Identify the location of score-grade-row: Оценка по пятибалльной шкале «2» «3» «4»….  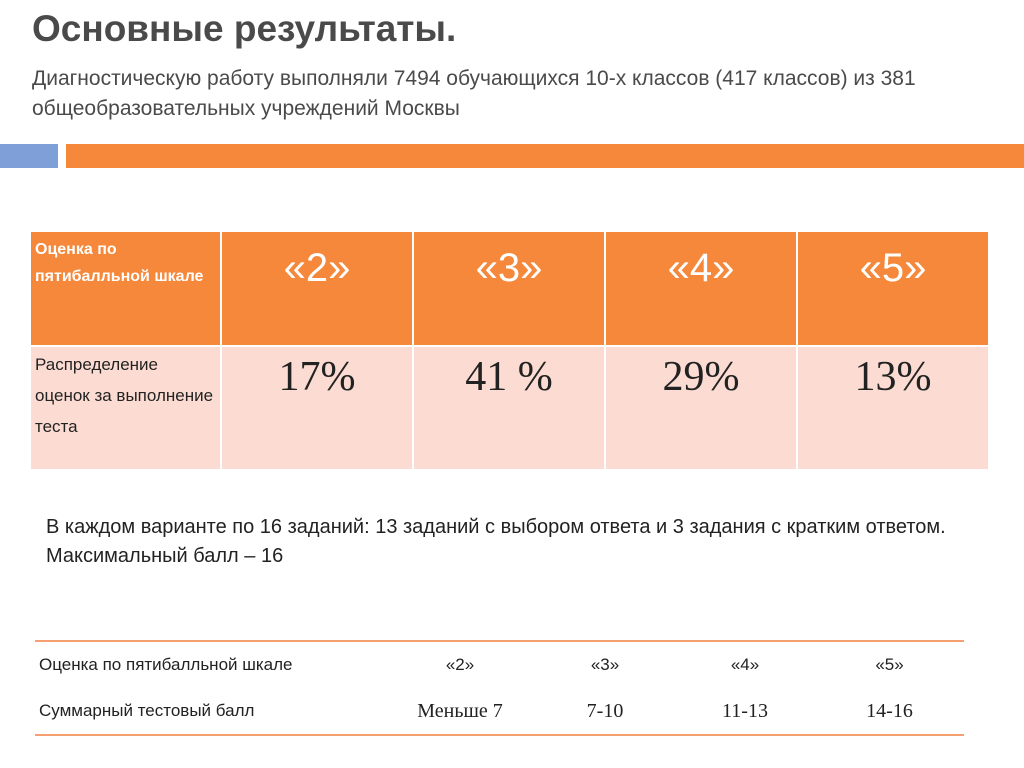
(499, 664).